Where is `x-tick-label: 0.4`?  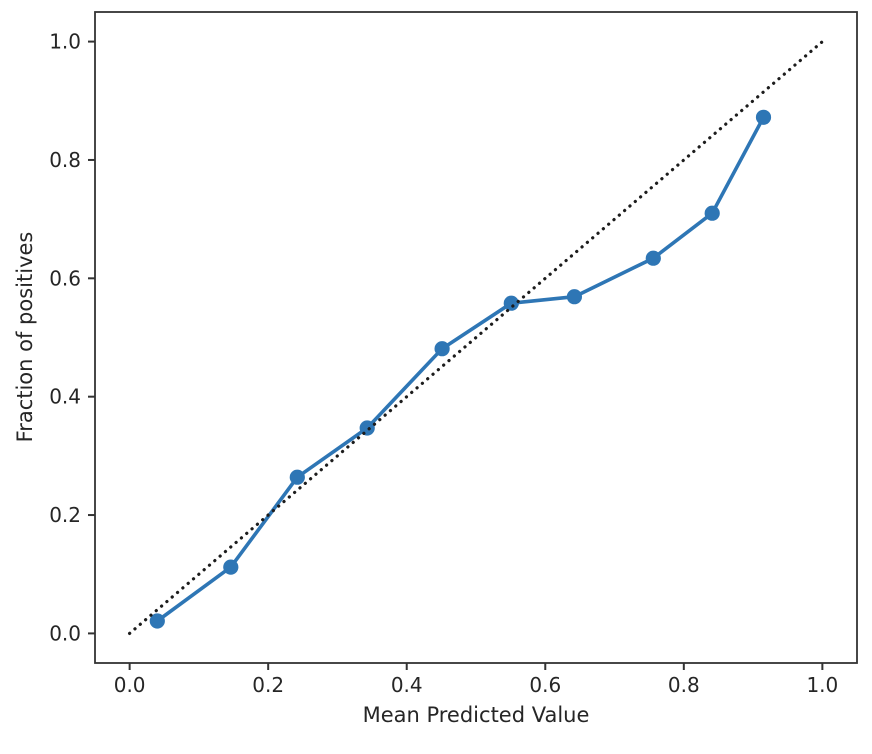
x-tick-label: 0.4 is located at coordinates (407, 685).